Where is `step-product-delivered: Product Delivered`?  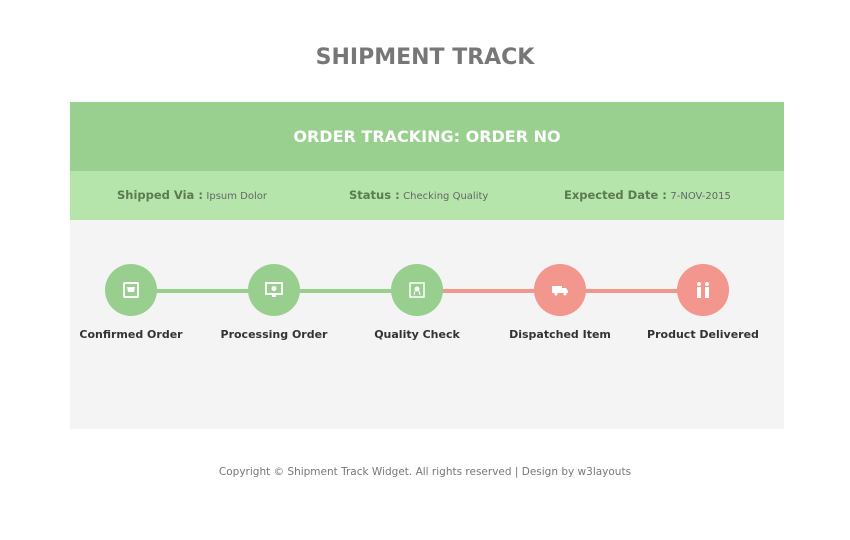
step-product-delivered: Product Delivered is located at coordinates (703, 302).